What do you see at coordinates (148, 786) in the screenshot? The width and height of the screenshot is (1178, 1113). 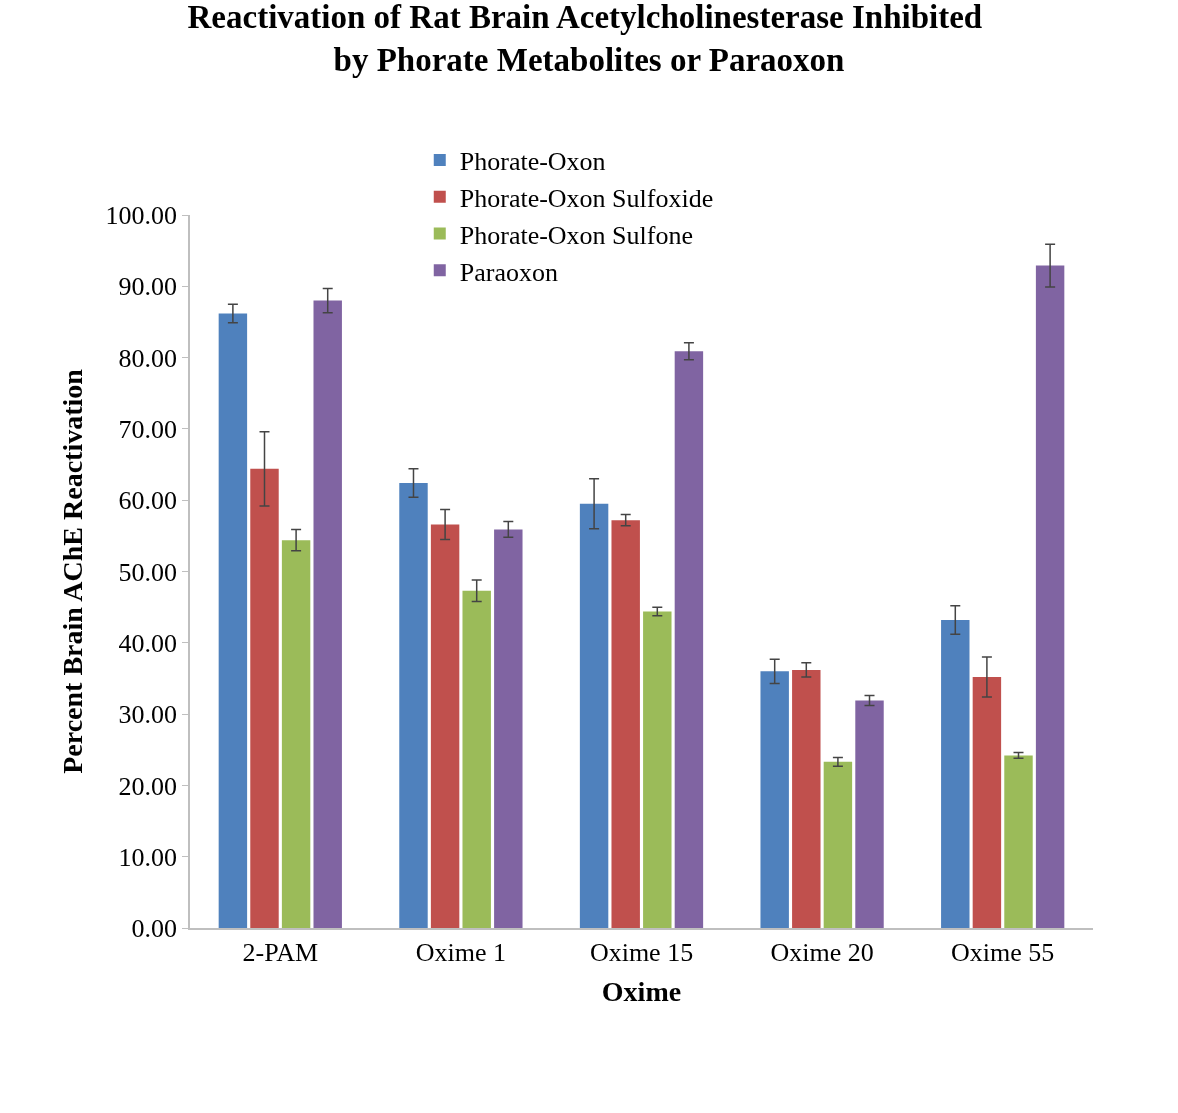 I see `y-tick-label: 20.00` at bounding box center [148, 786].